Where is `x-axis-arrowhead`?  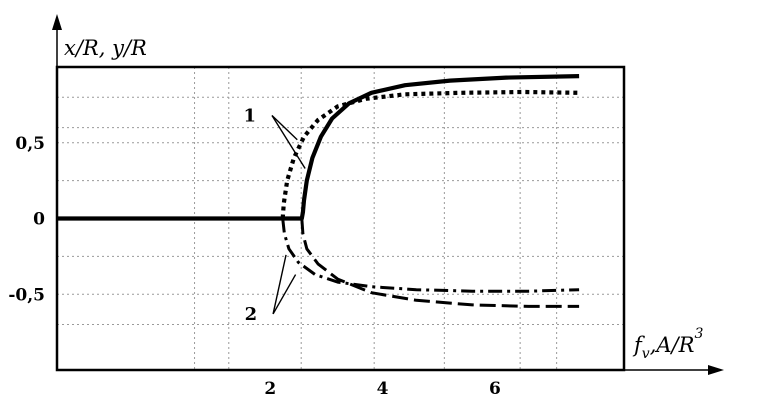
x-axis-arrowhead is located at coordinates (716, 370).